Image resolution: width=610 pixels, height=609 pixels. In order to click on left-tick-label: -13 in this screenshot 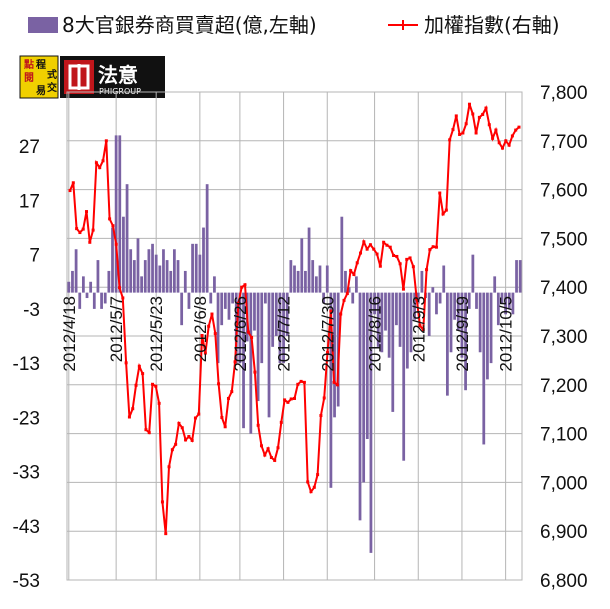, I will do `click(26, 364)`.